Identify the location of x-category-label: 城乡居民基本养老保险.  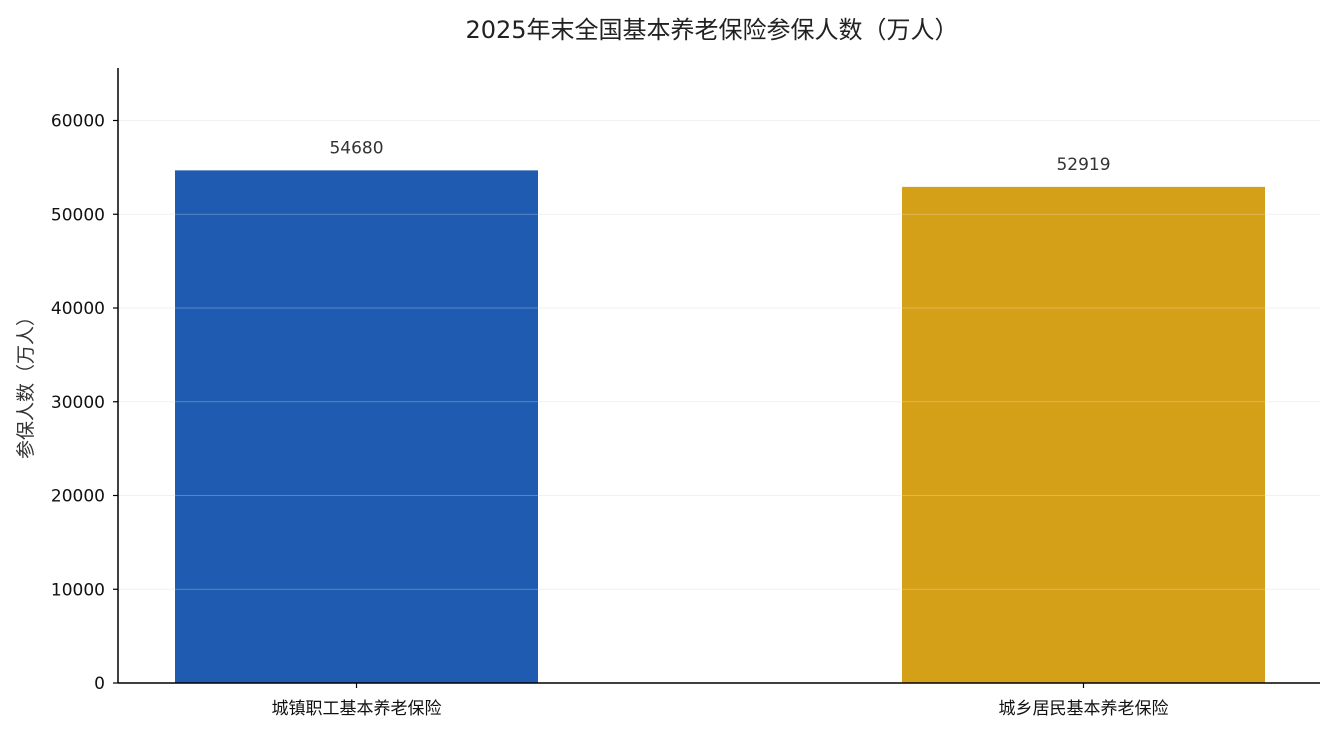
(1084, 709).